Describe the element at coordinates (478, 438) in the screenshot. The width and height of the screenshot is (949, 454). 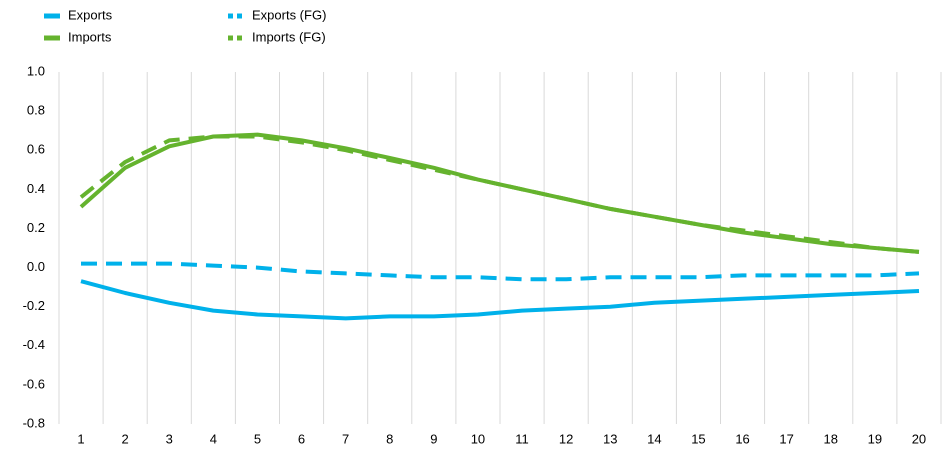
I see `x-tick-label: 10` at that location.